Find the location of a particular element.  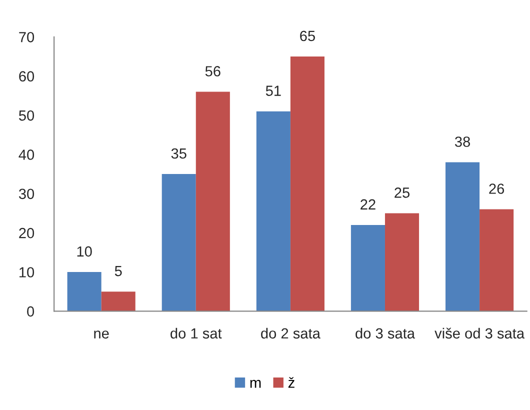

data-label: 56 is located at coordinates (212, 71).